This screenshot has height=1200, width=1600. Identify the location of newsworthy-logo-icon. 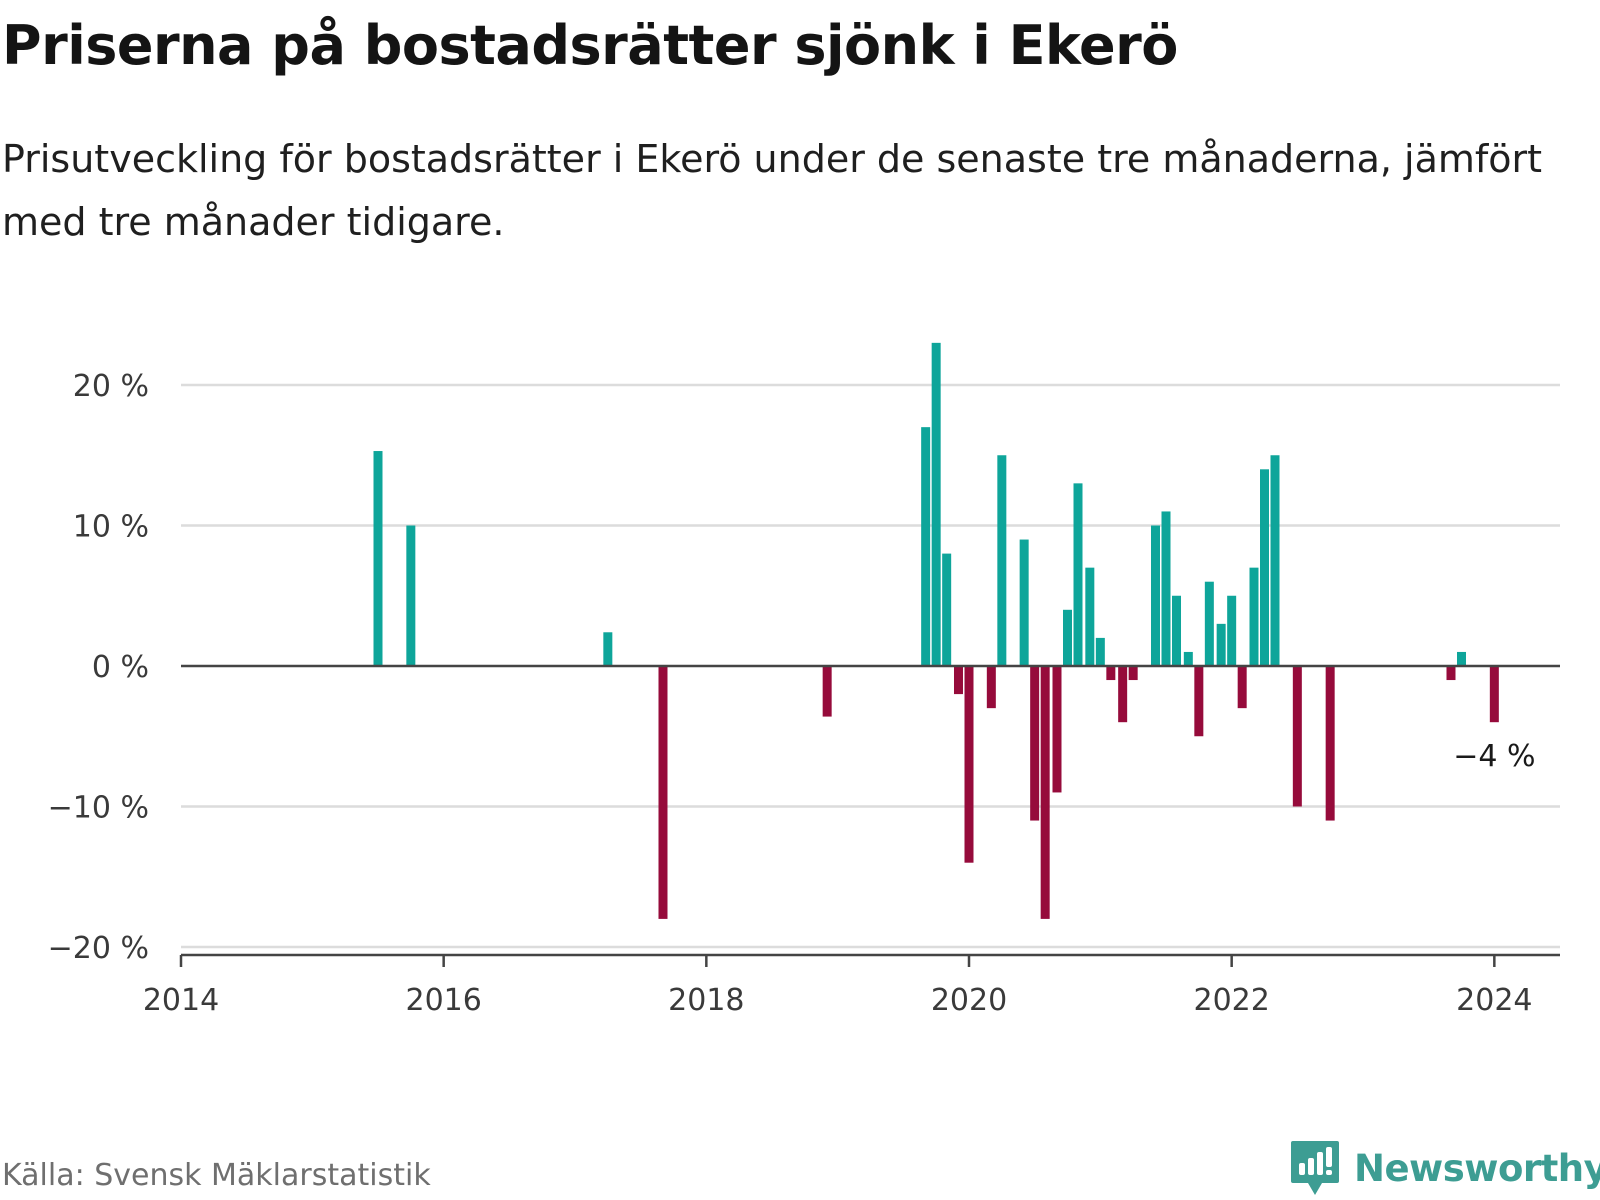
(1315, 1168).